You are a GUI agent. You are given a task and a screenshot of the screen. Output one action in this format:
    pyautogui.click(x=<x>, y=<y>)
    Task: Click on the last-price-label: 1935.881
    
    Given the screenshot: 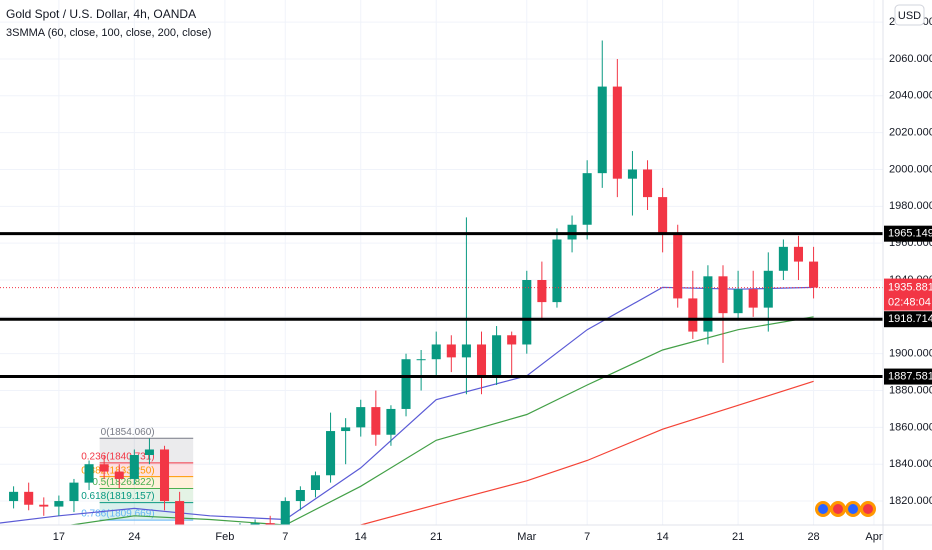 What is the action you would take?
    pyautogui.click(x=910, y=287)
    